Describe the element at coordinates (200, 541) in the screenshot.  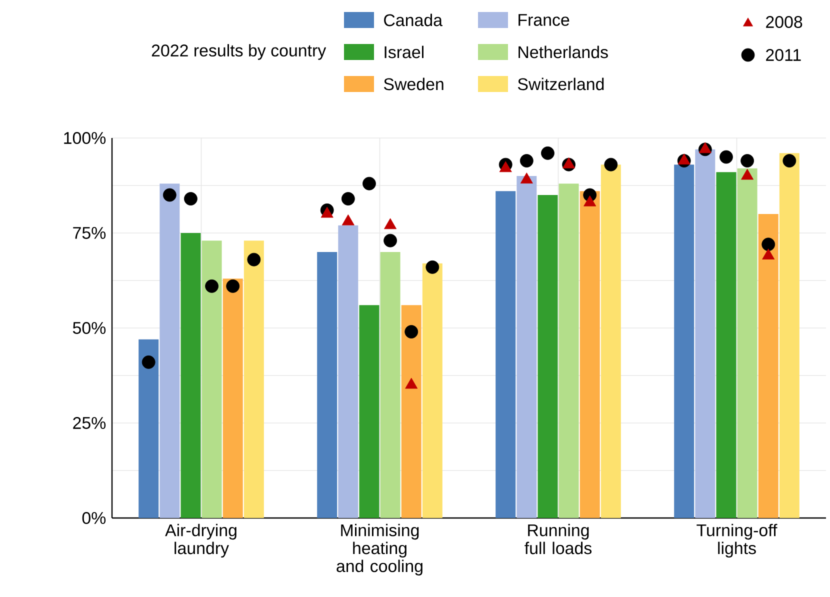
I see `x-tick-label: Air-drying laundry` at that location.